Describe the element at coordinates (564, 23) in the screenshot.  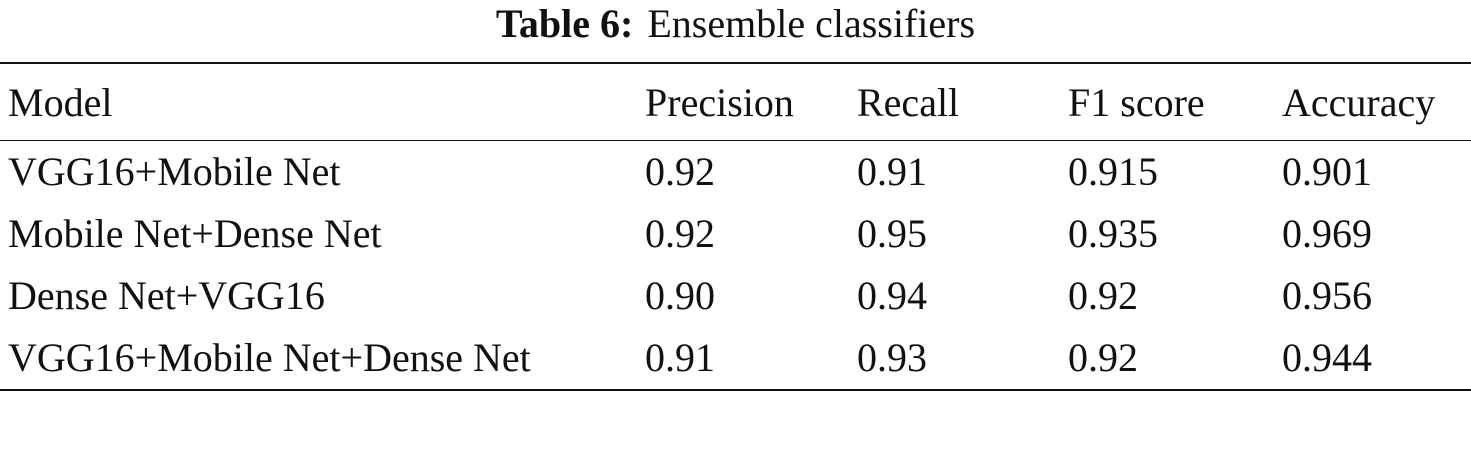
I see `caption-label: Table 6:` at that location.